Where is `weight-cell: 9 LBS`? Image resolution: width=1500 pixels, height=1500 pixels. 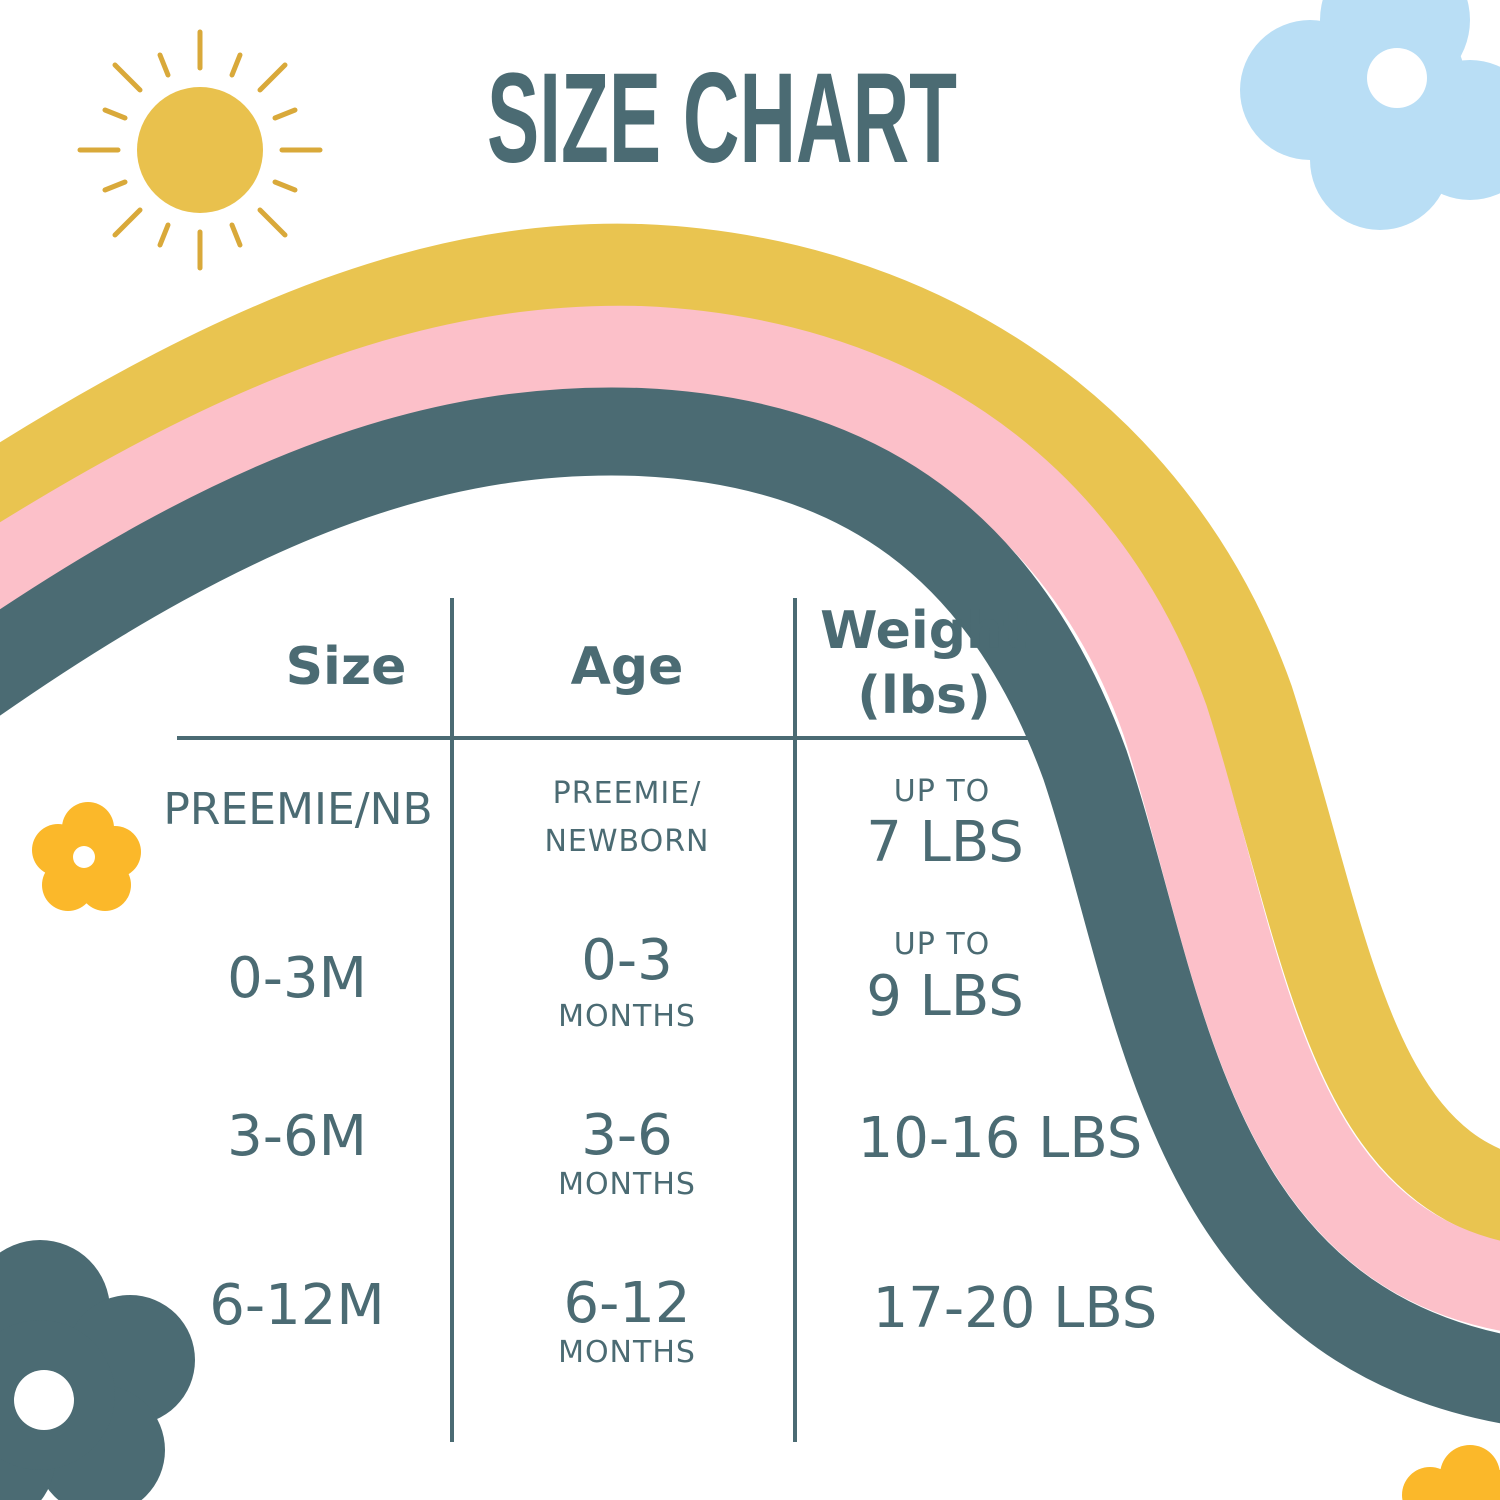 weight-cell: 9 LBS is located at coordinates (945, 996).